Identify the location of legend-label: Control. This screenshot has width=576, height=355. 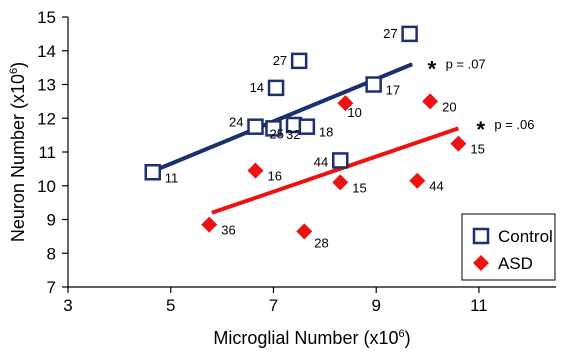
(525, 236).